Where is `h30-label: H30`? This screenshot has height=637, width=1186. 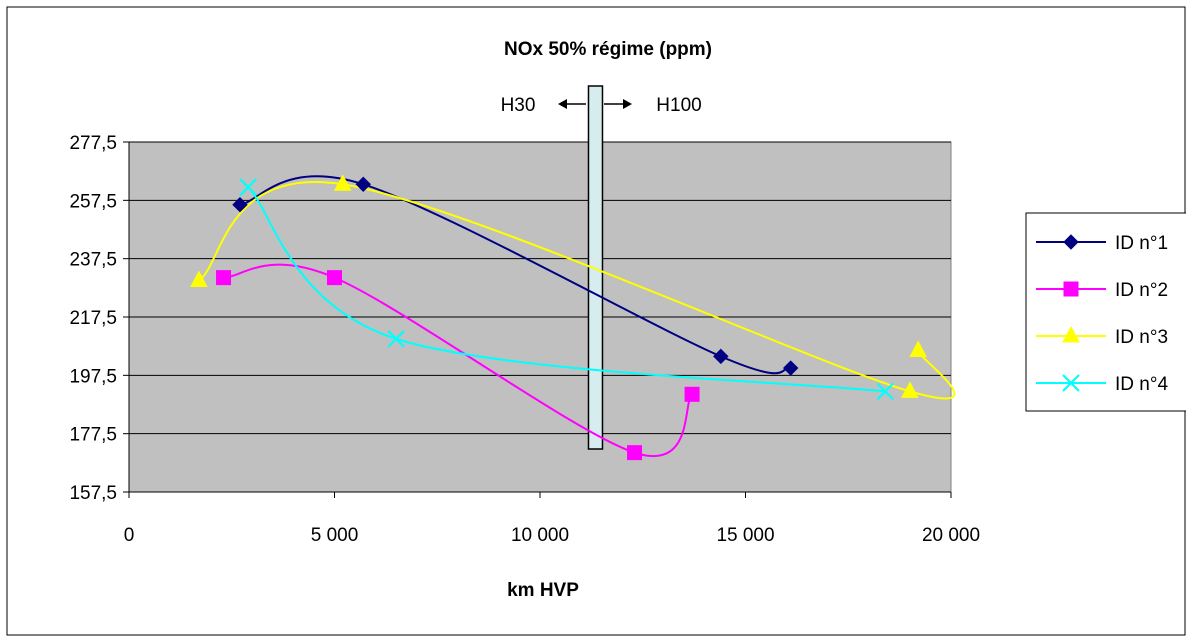 h30-label: H30 is located at coordinates (518, 105).